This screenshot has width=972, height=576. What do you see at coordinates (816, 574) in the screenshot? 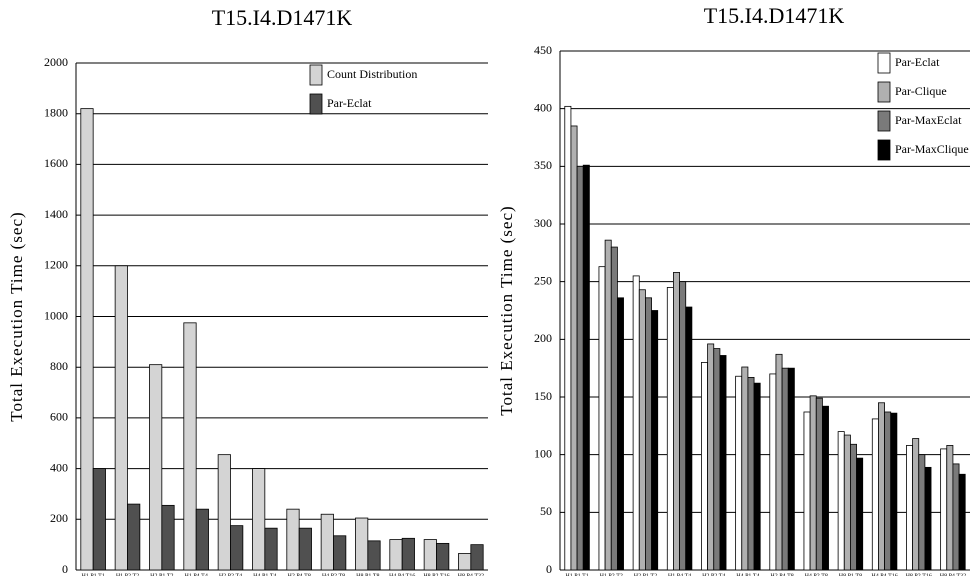
I see `x-tick-label: H4.P2.T8` at bounding box center [816, 574].